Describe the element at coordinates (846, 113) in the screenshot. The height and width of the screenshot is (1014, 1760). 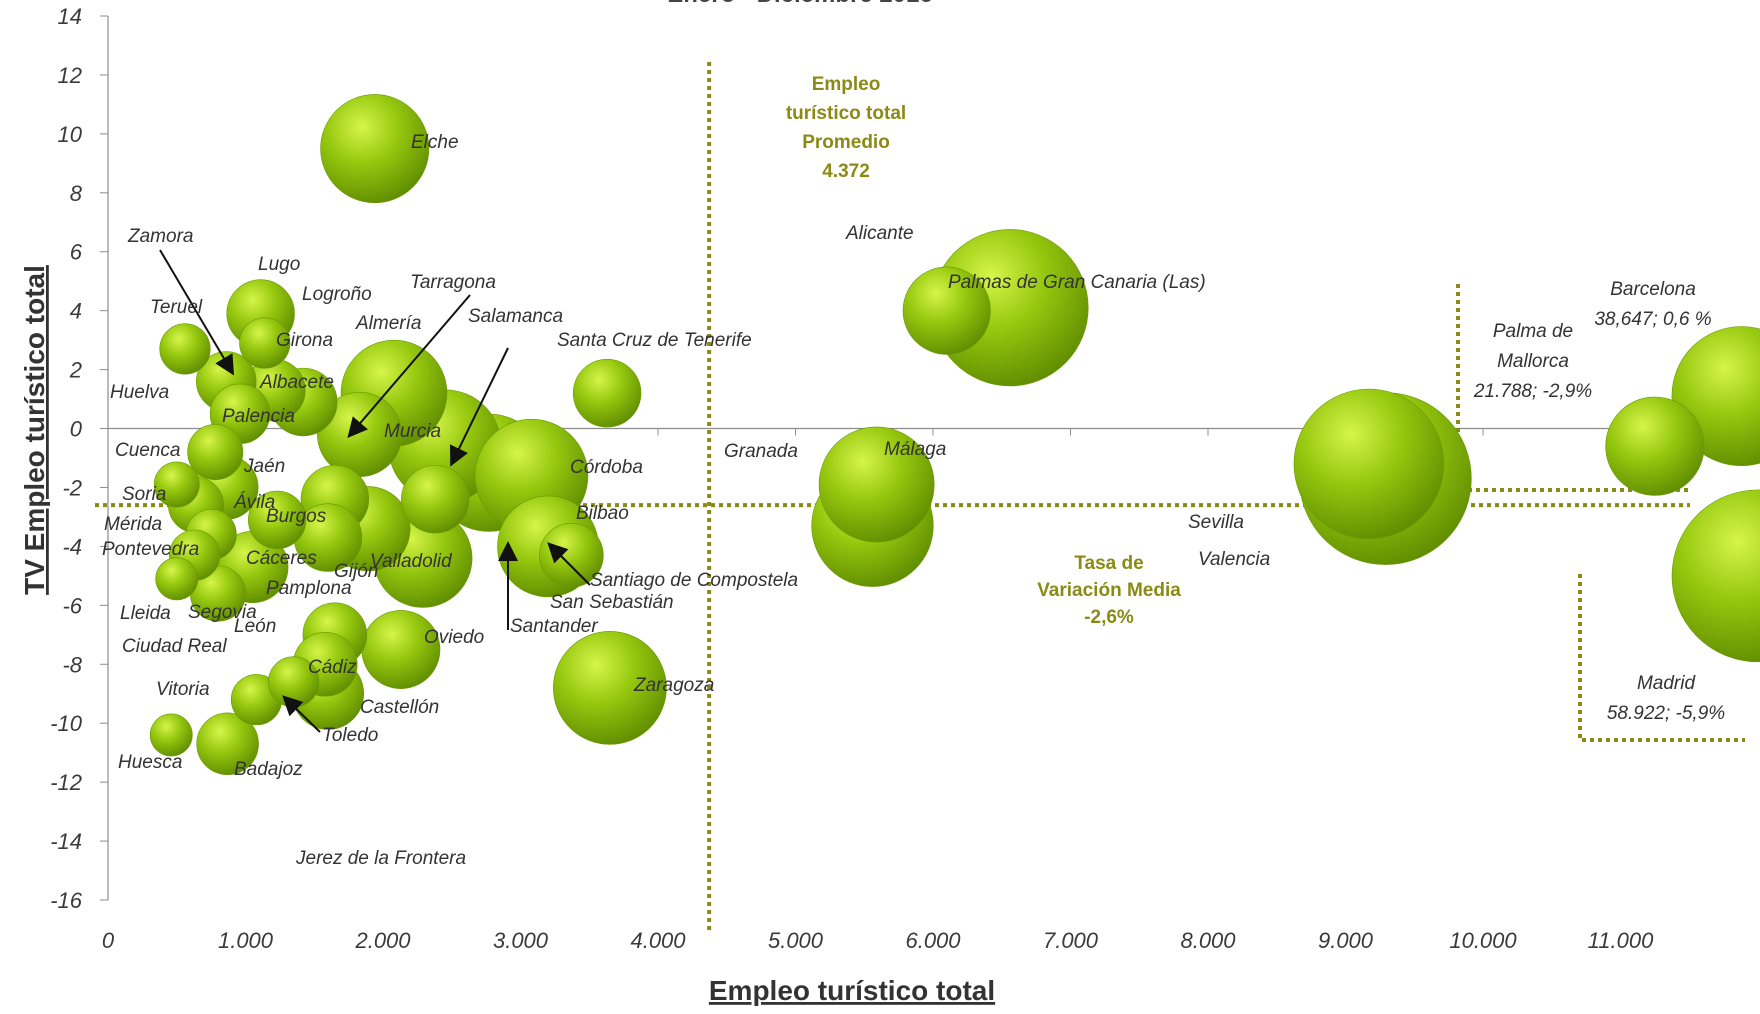
I see `mean-x-annotation: turístico total` at that location.